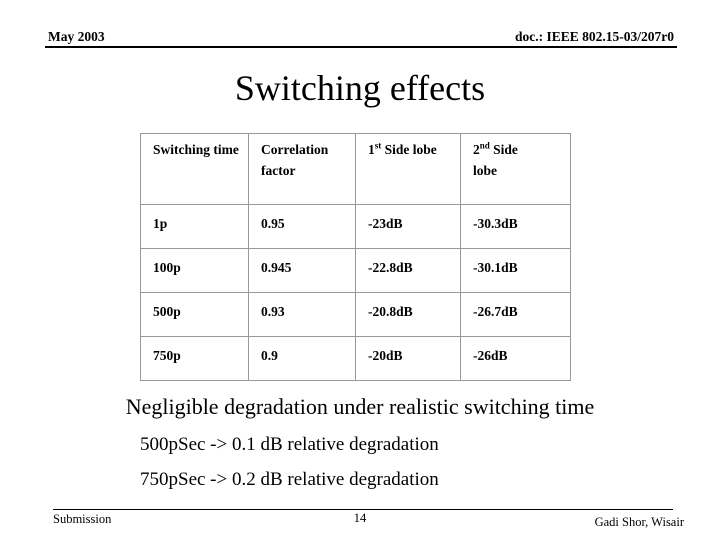  What do you see at coordinates (289, 479) in the screenshot?
I see `degradation-note-750psec: 750pSec -> 0.2 dB relative degradation` at bounding box center [289, 479].